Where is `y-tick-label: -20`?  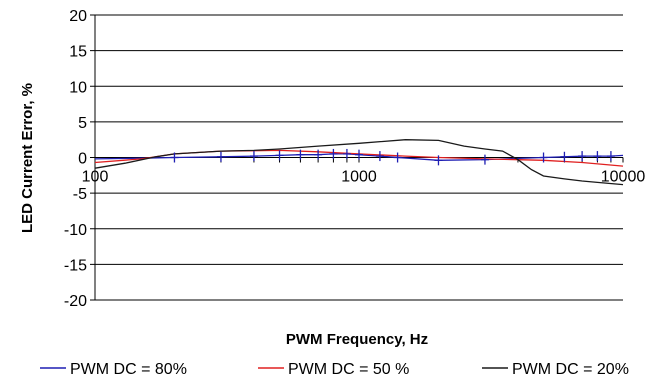
y-tick-label: -20 is located at coordinates (75, 301).